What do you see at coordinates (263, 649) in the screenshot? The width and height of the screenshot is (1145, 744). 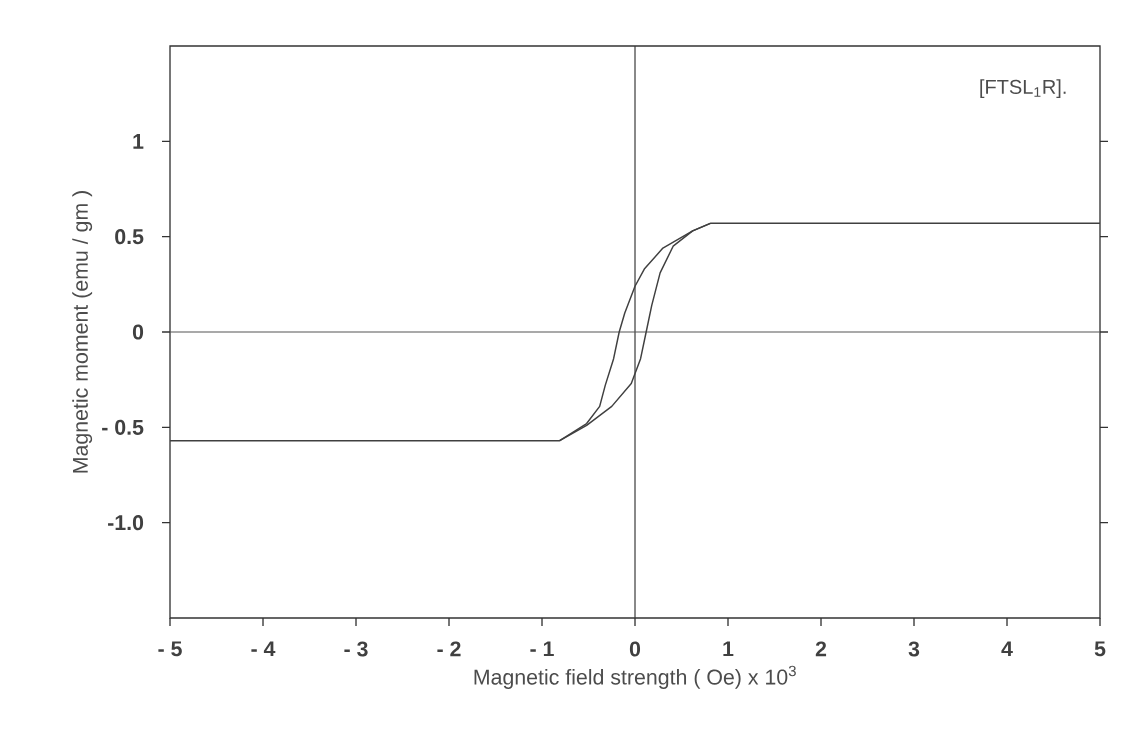 I see `x-tick-label: - 4` at bounding box center [263, 649].